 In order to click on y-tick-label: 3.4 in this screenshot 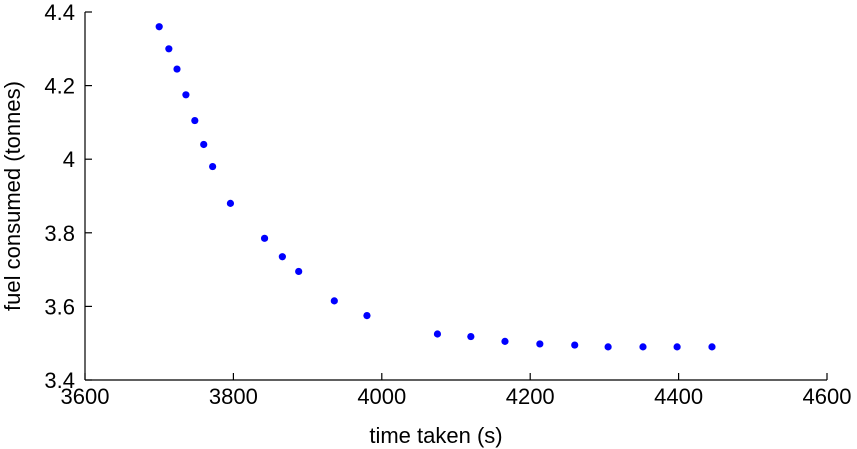, I will do `click(59, 380)`.